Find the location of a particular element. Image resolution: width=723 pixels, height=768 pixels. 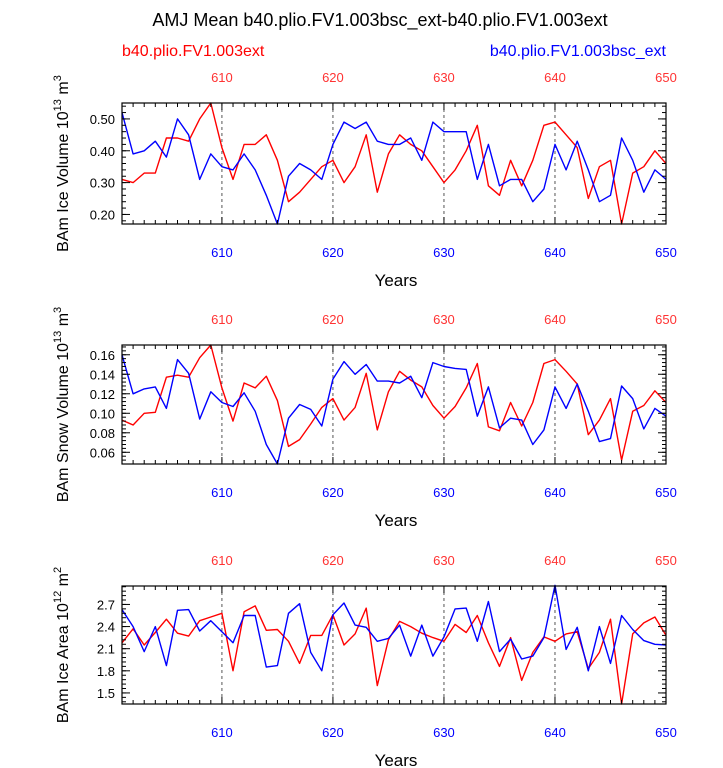

y-tick-label: 0.50 is located at coordinates (102, 119).